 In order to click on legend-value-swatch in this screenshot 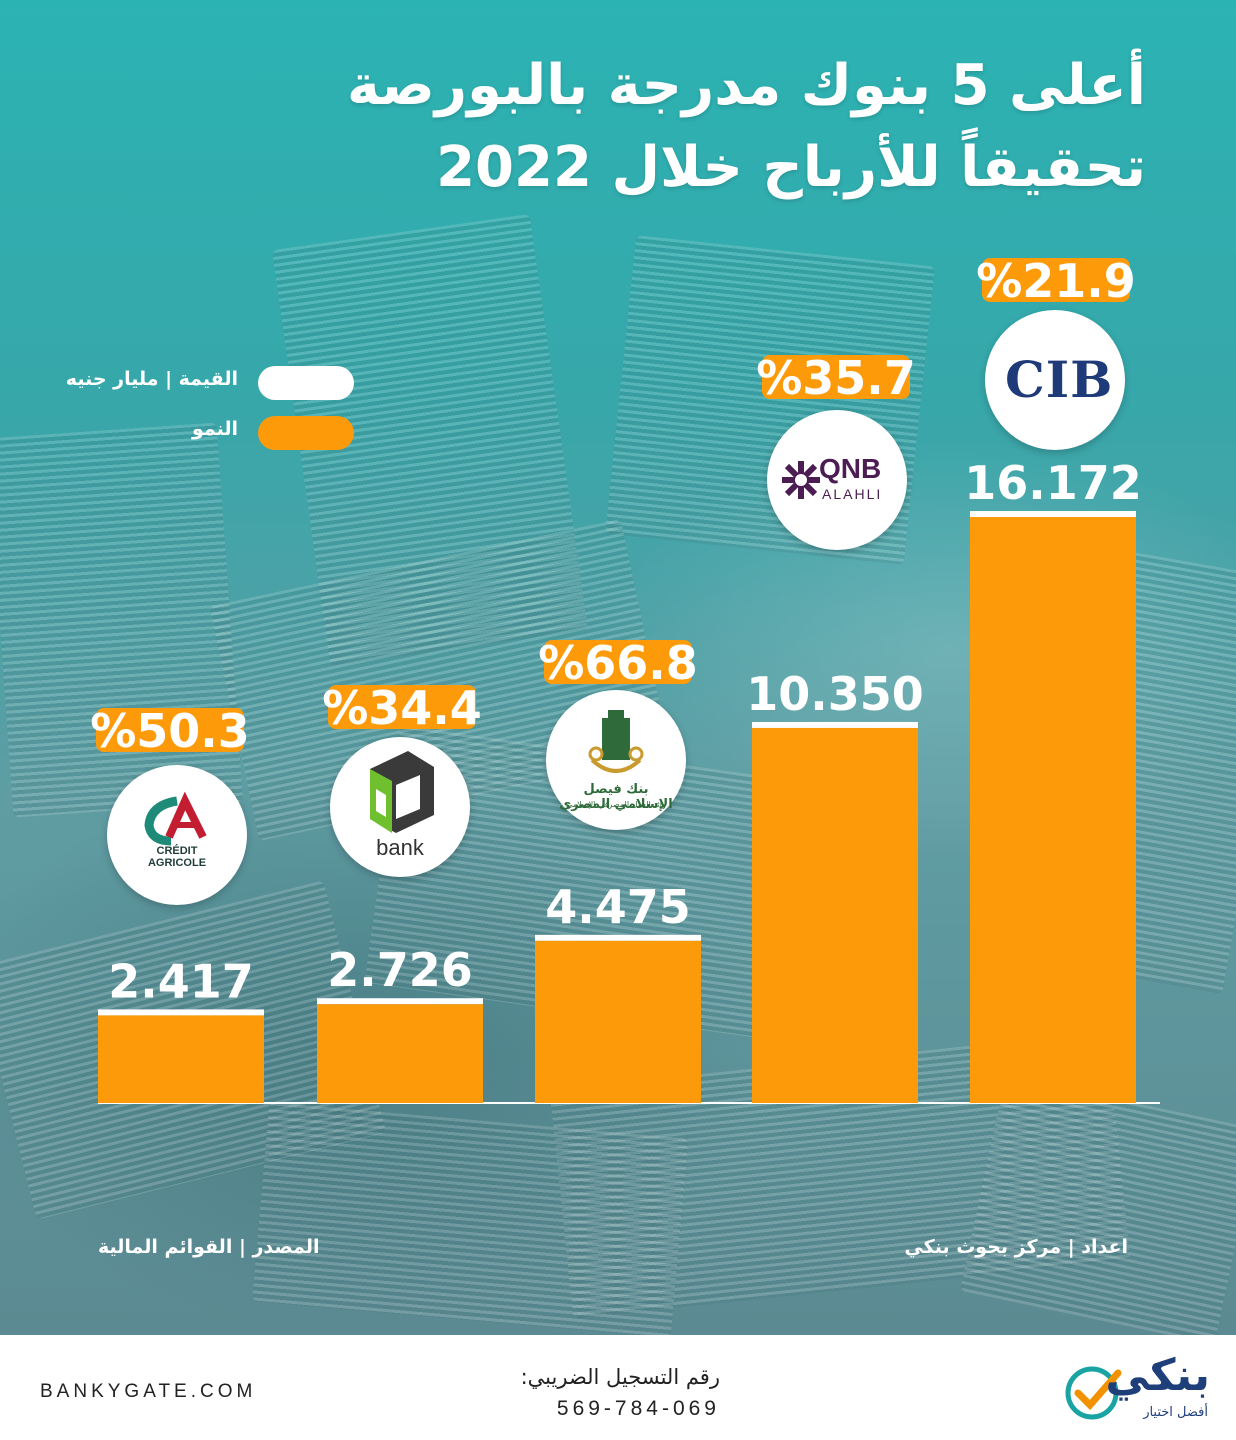, I will do `click(306, 383)`.